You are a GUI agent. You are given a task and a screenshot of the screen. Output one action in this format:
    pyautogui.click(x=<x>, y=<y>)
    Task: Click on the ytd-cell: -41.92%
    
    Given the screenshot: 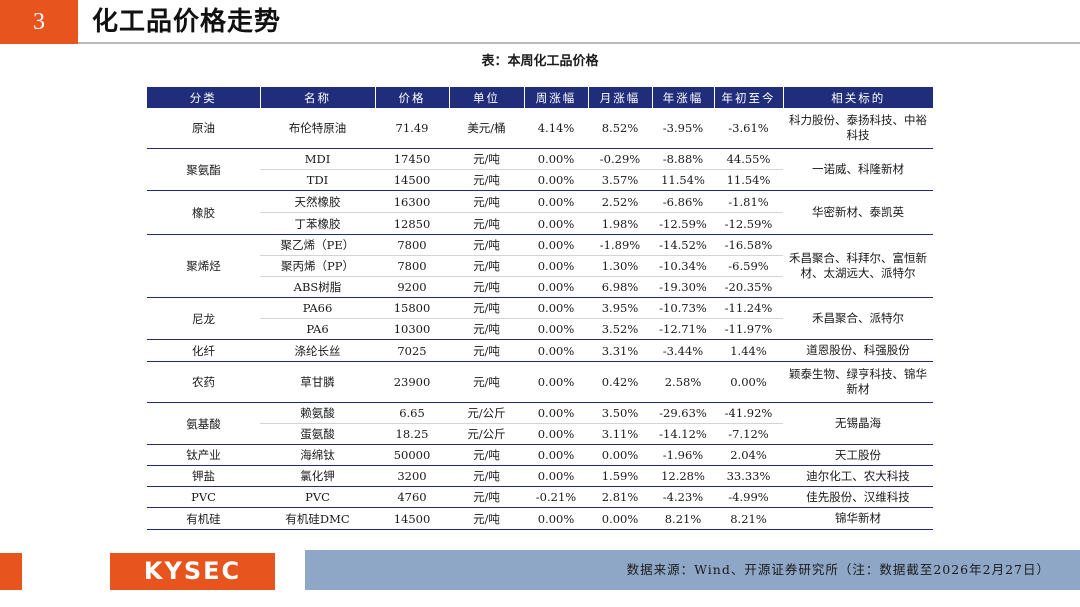 What is the action you would take?
    pyautogui.click(x=748, y=413)
    